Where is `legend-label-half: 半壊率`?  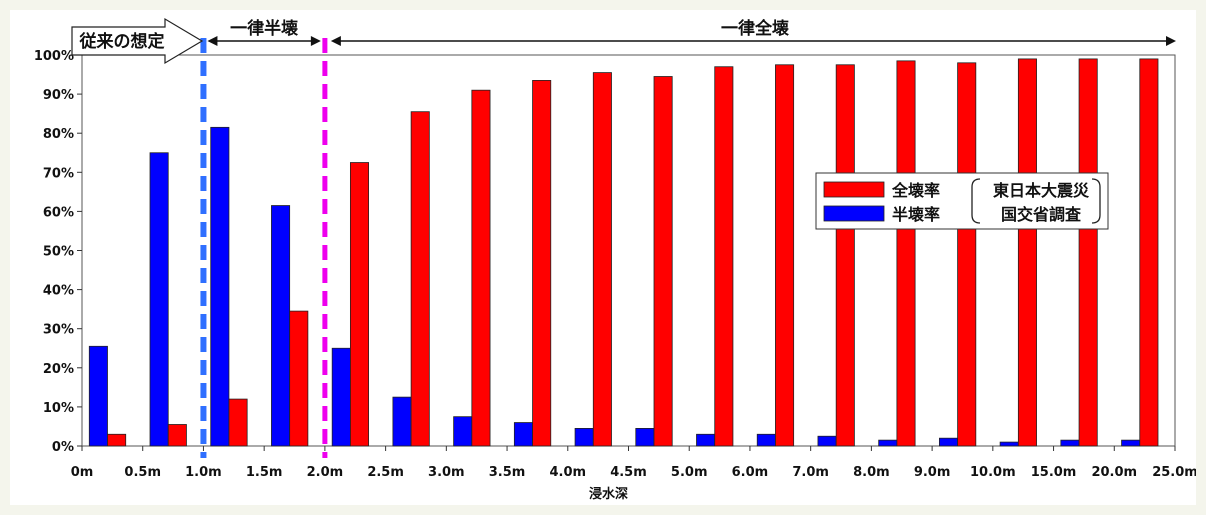
legend-label-half: 半壊率 is located at coordinates (916, 214).